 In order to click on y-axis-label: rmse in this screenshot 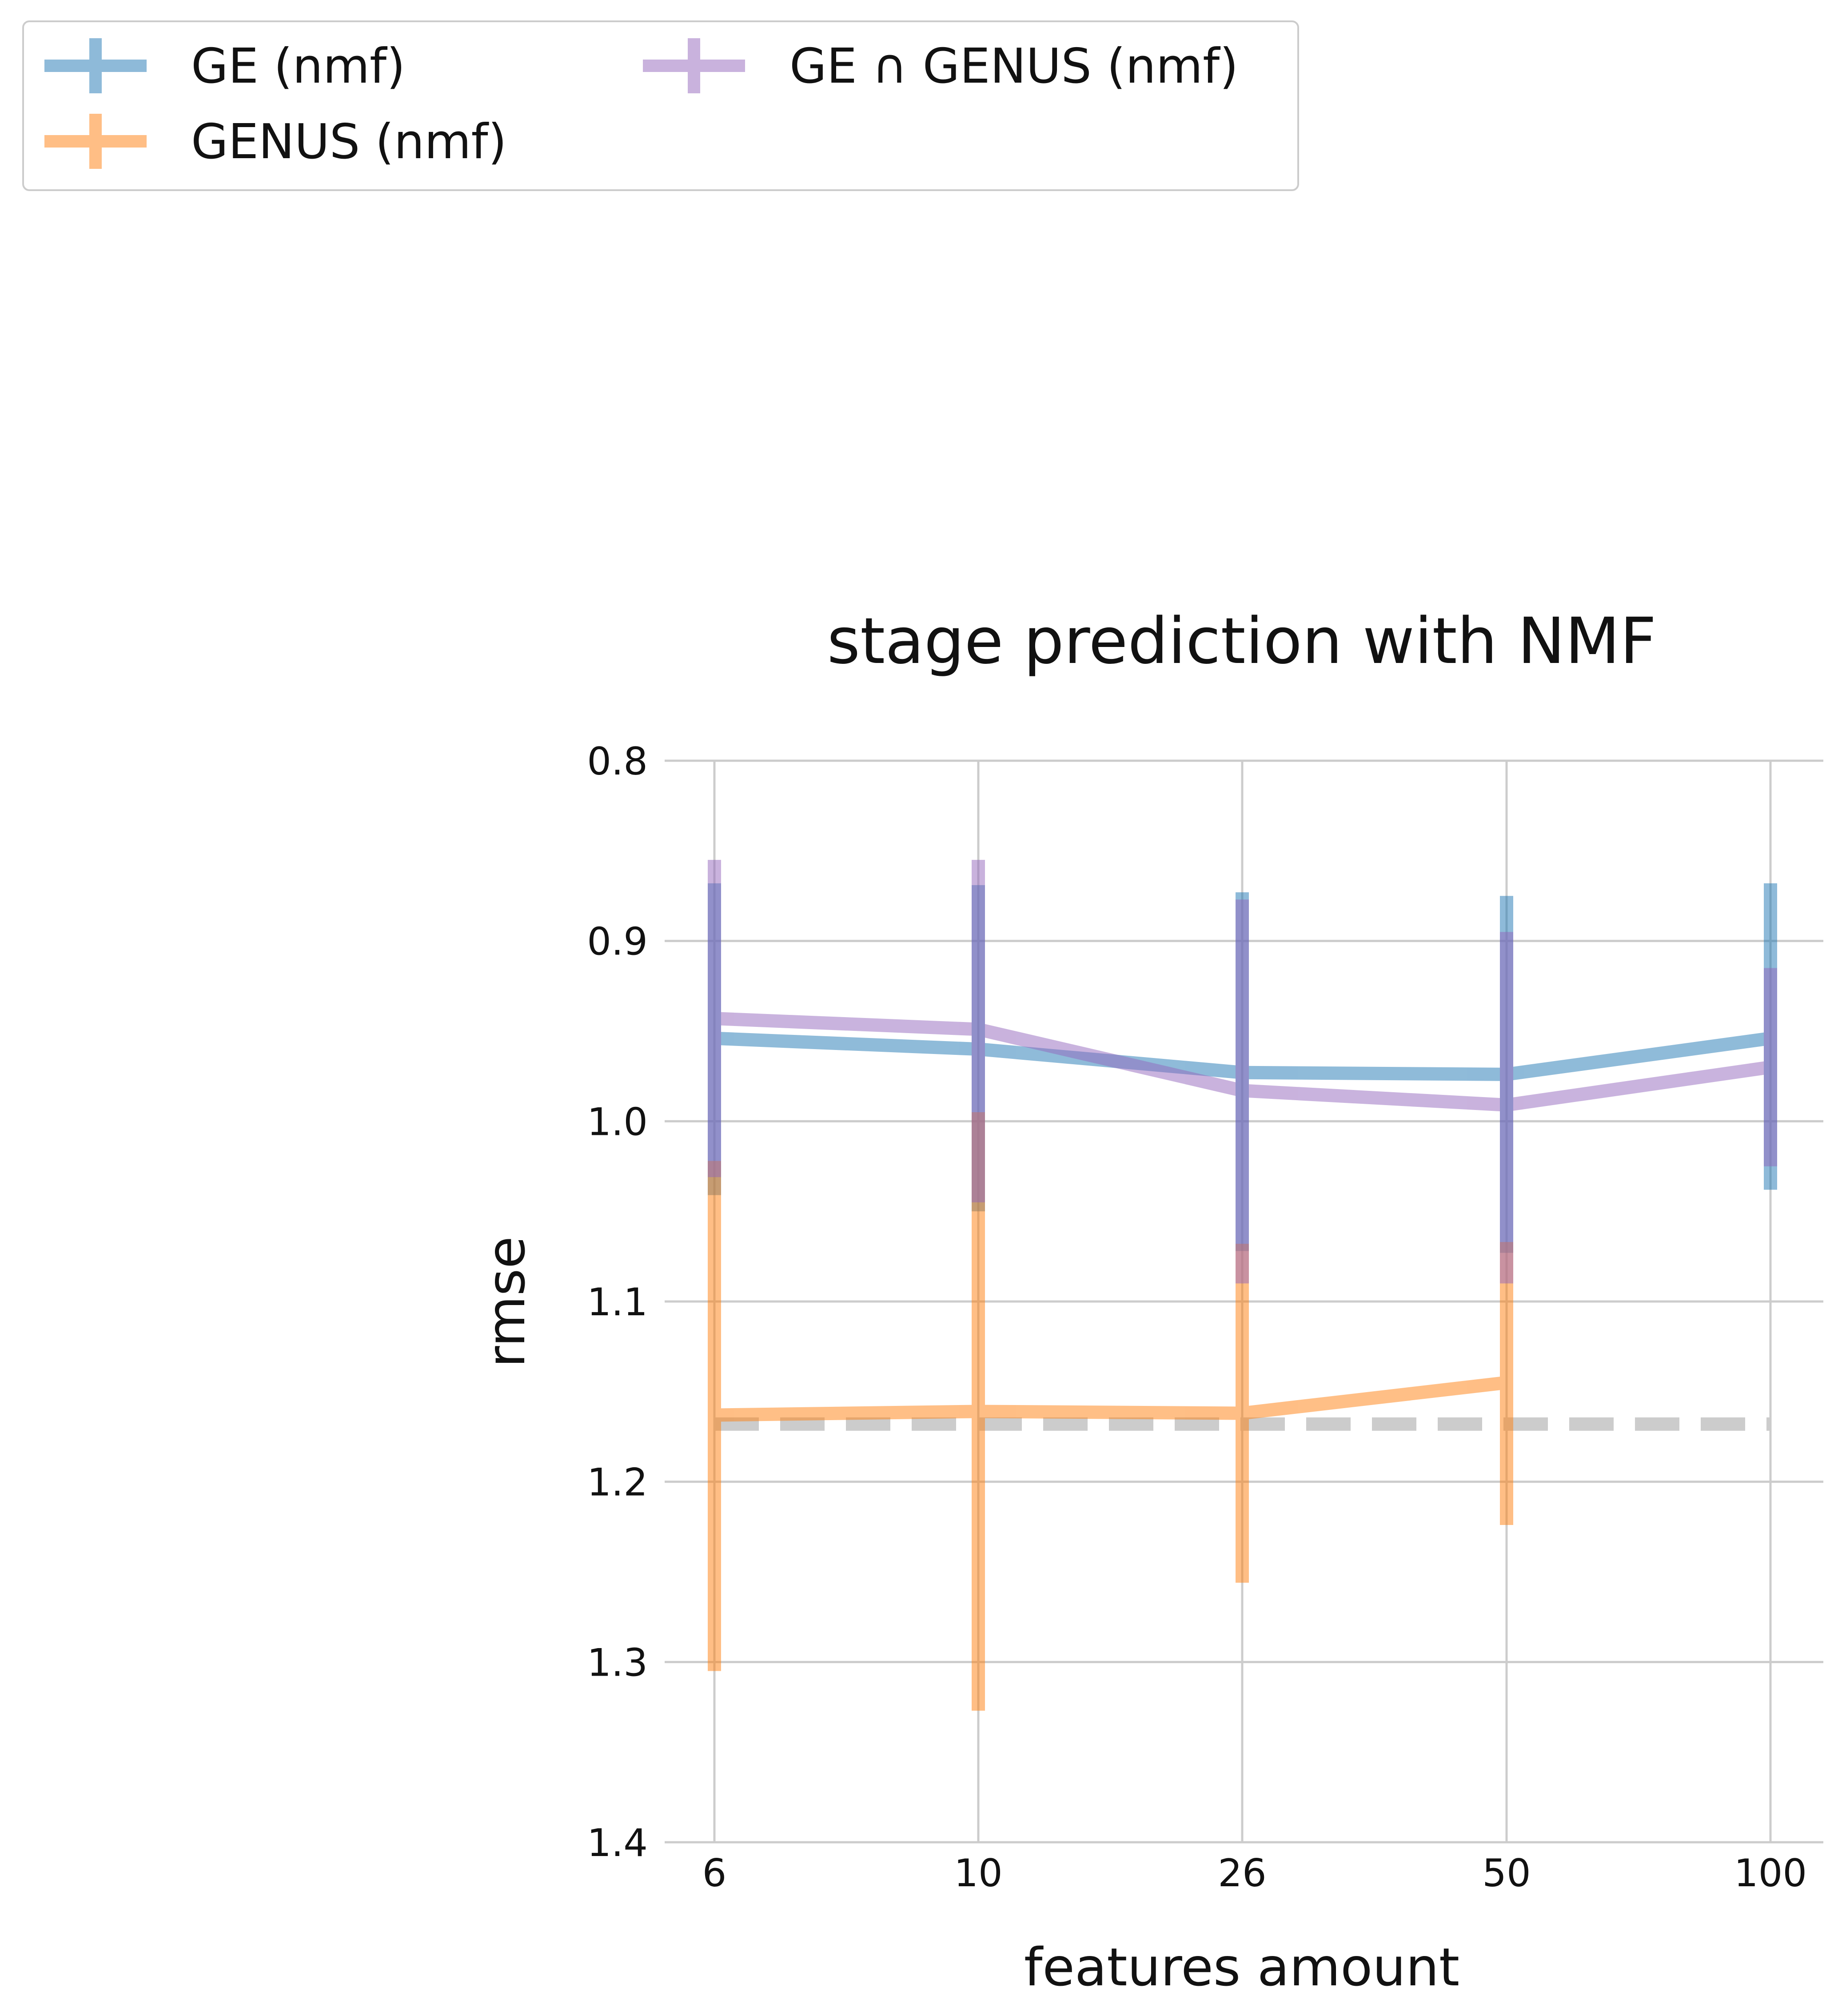, I will do `click(506, 1301)`.